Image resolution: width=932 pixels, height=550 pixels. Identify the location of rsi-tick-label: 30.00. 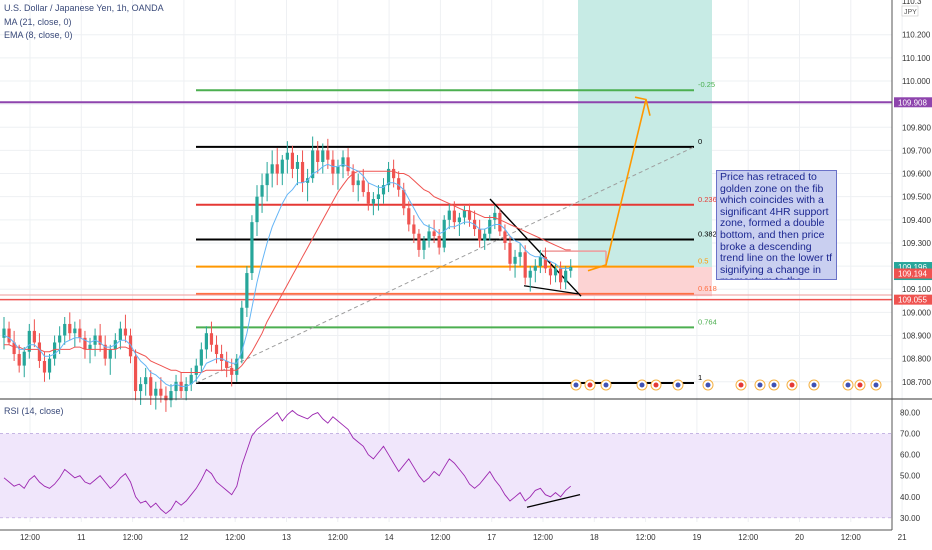
(910, 518).